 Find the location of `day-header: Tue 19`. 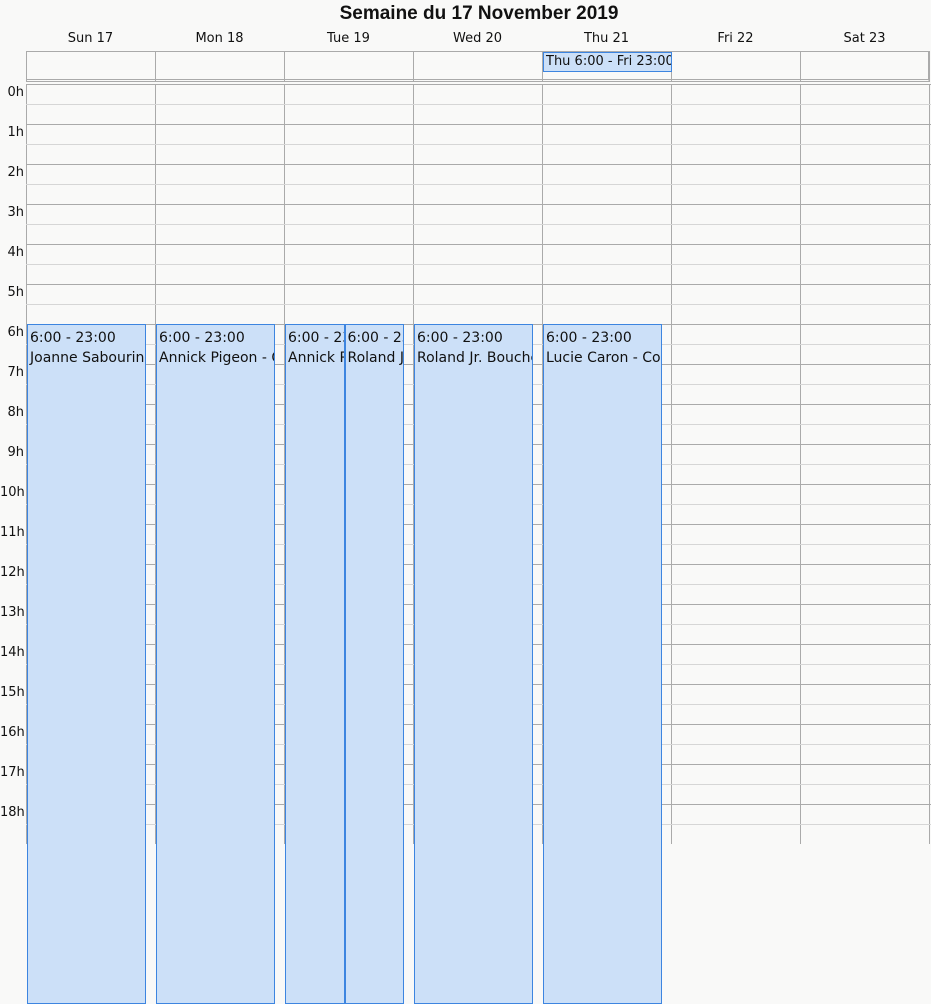

day-header: Tue 19 is located at coordinates (348, 38).